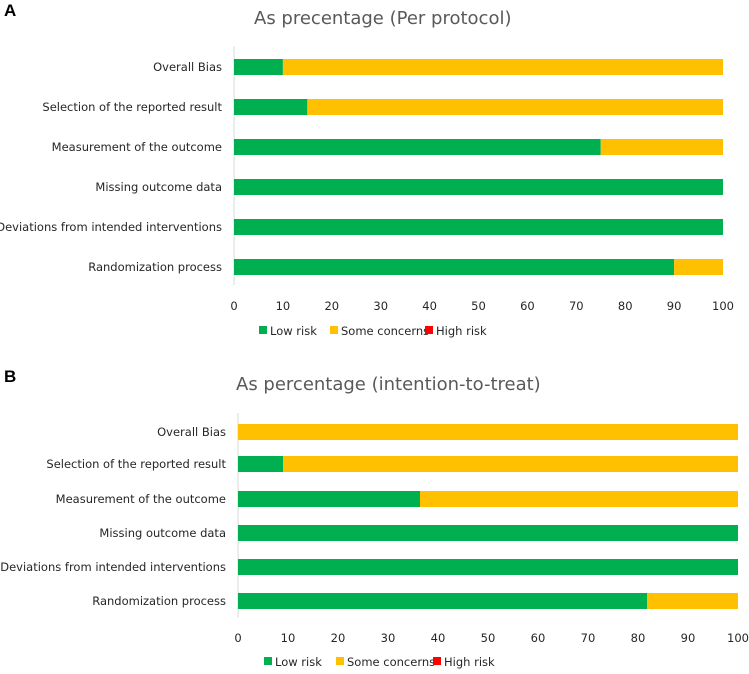 Image resolution: width=749 pixels, height=674 pixels. What do you see at coordinates (10, 376) in the screenshot?
I see `panel-letter: B` at bounding box center [10, 376].